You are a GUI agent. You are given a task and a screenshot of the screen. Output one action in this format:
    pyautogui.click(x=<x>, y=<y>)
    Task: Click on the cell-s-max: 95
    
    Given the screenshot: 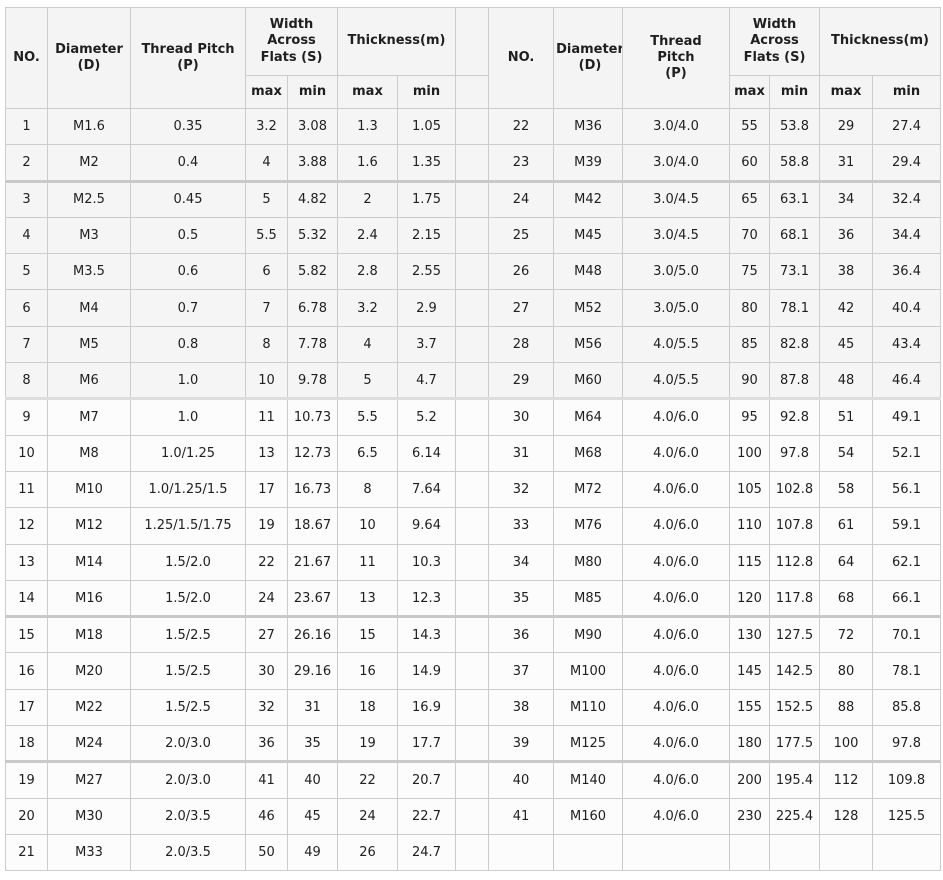 What is the action you would take?
    pyautogui.click(x=749, y=417)
    